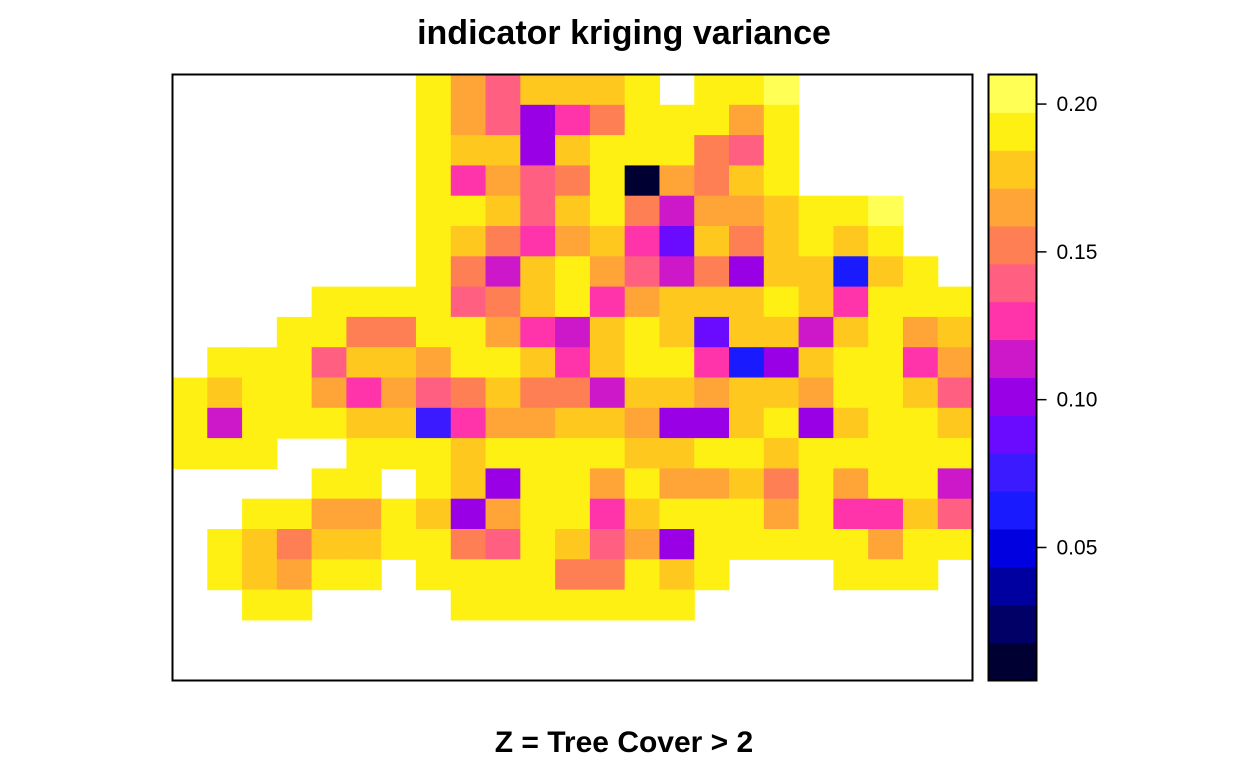 Image resolution: width=1248 pixels, height=768 pixels. What do you see at coordinates (624, 33) in the screenshot?
I see `chart-title: indicator kriging variance` at bounding box center [624, 33].